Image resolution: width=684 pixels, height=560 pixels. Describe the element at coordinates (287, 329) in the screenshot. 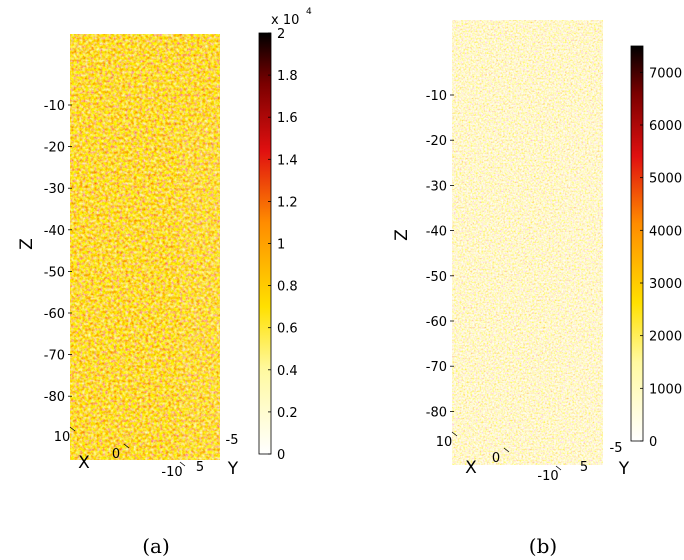

I see `colorbar-tick-label: 0.6` at that location.